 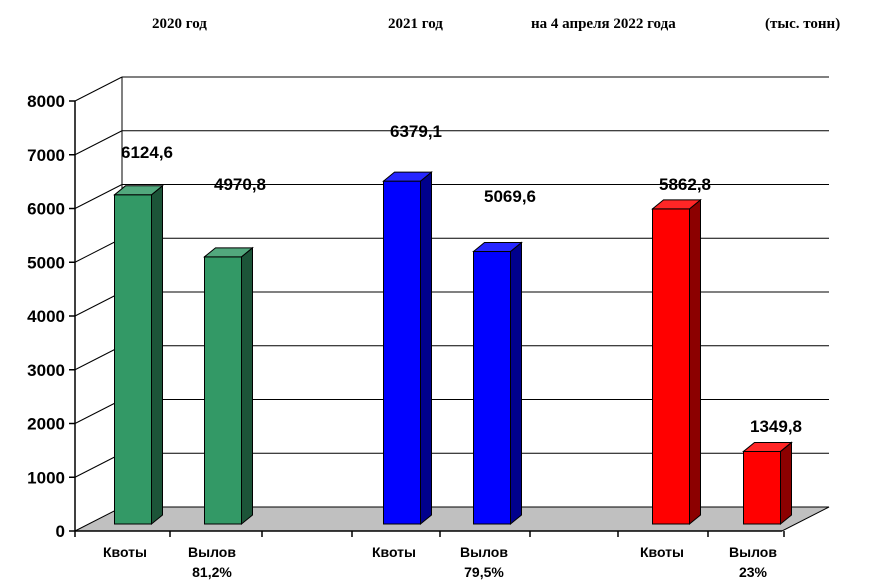 I want to click on data-label: 6124,6, so click(x=147, y=152).